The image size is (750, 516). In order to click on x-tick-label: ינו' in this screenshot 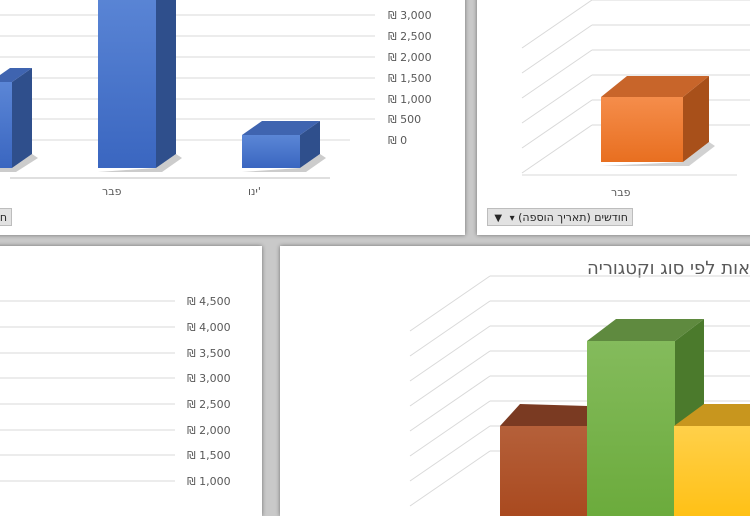, I will do `click(254, 191)`.